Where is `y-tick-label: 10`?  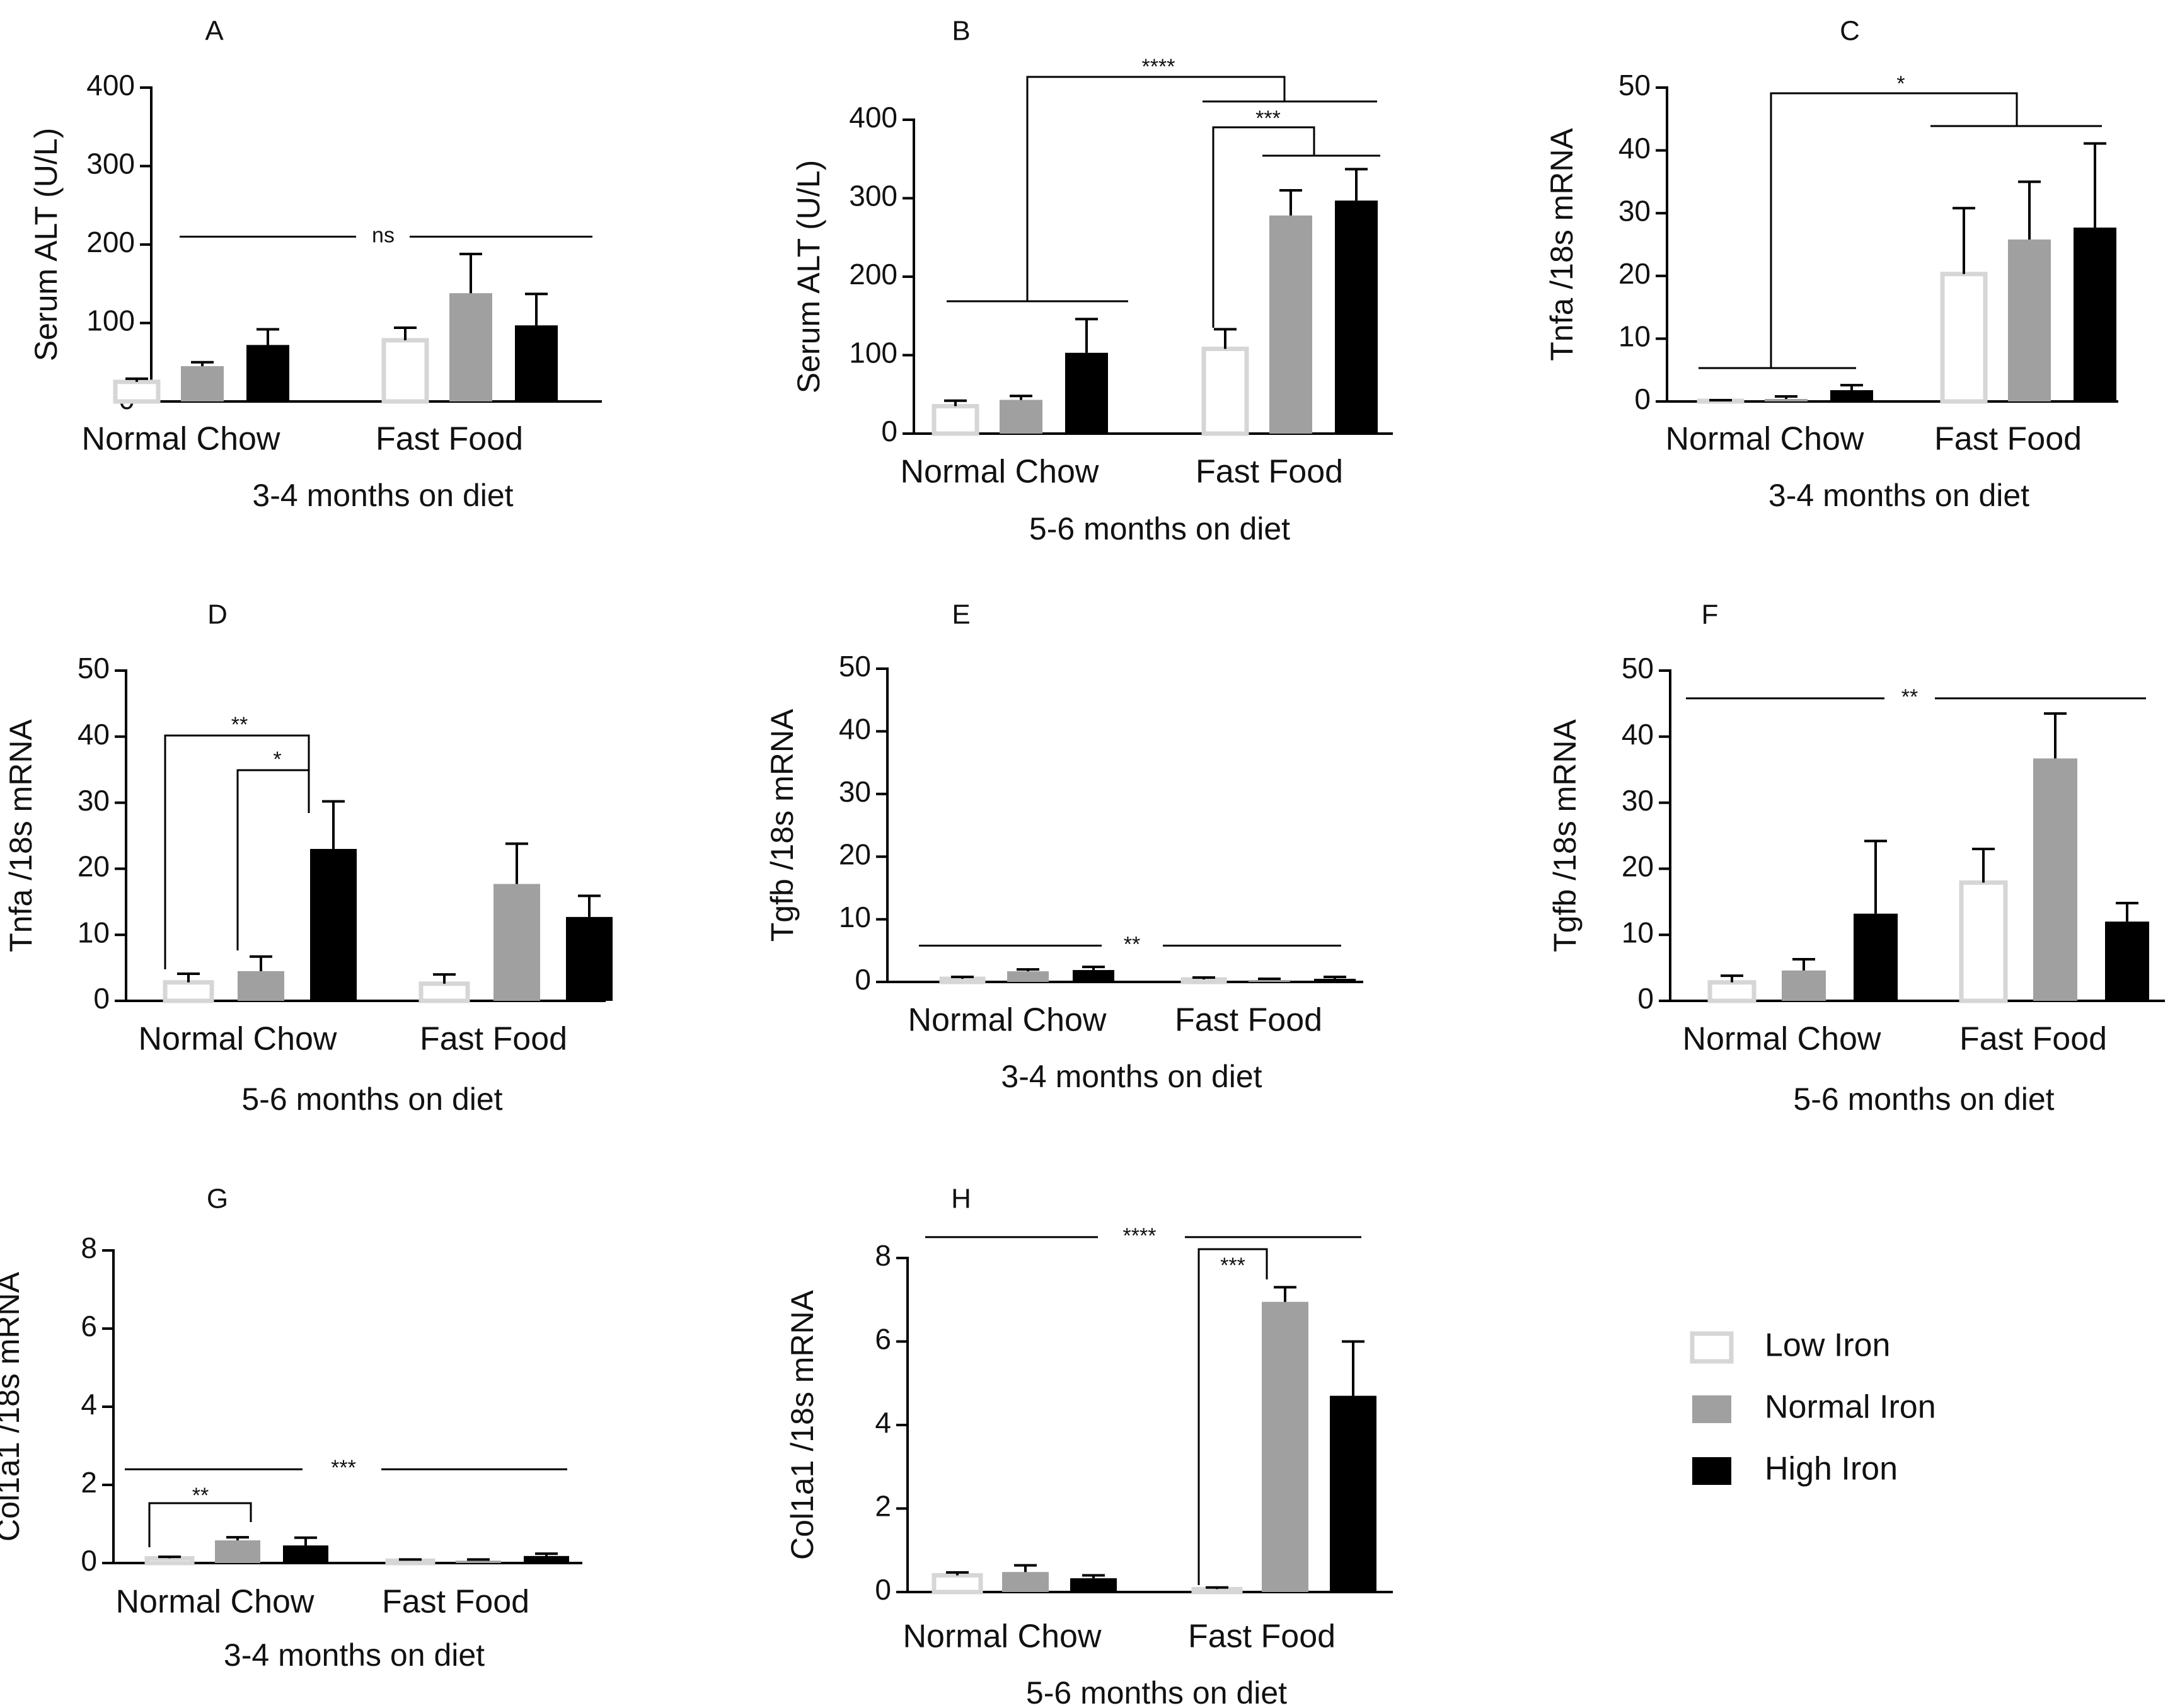 y-tick-label: 10 is located at coordinates (94, 933).